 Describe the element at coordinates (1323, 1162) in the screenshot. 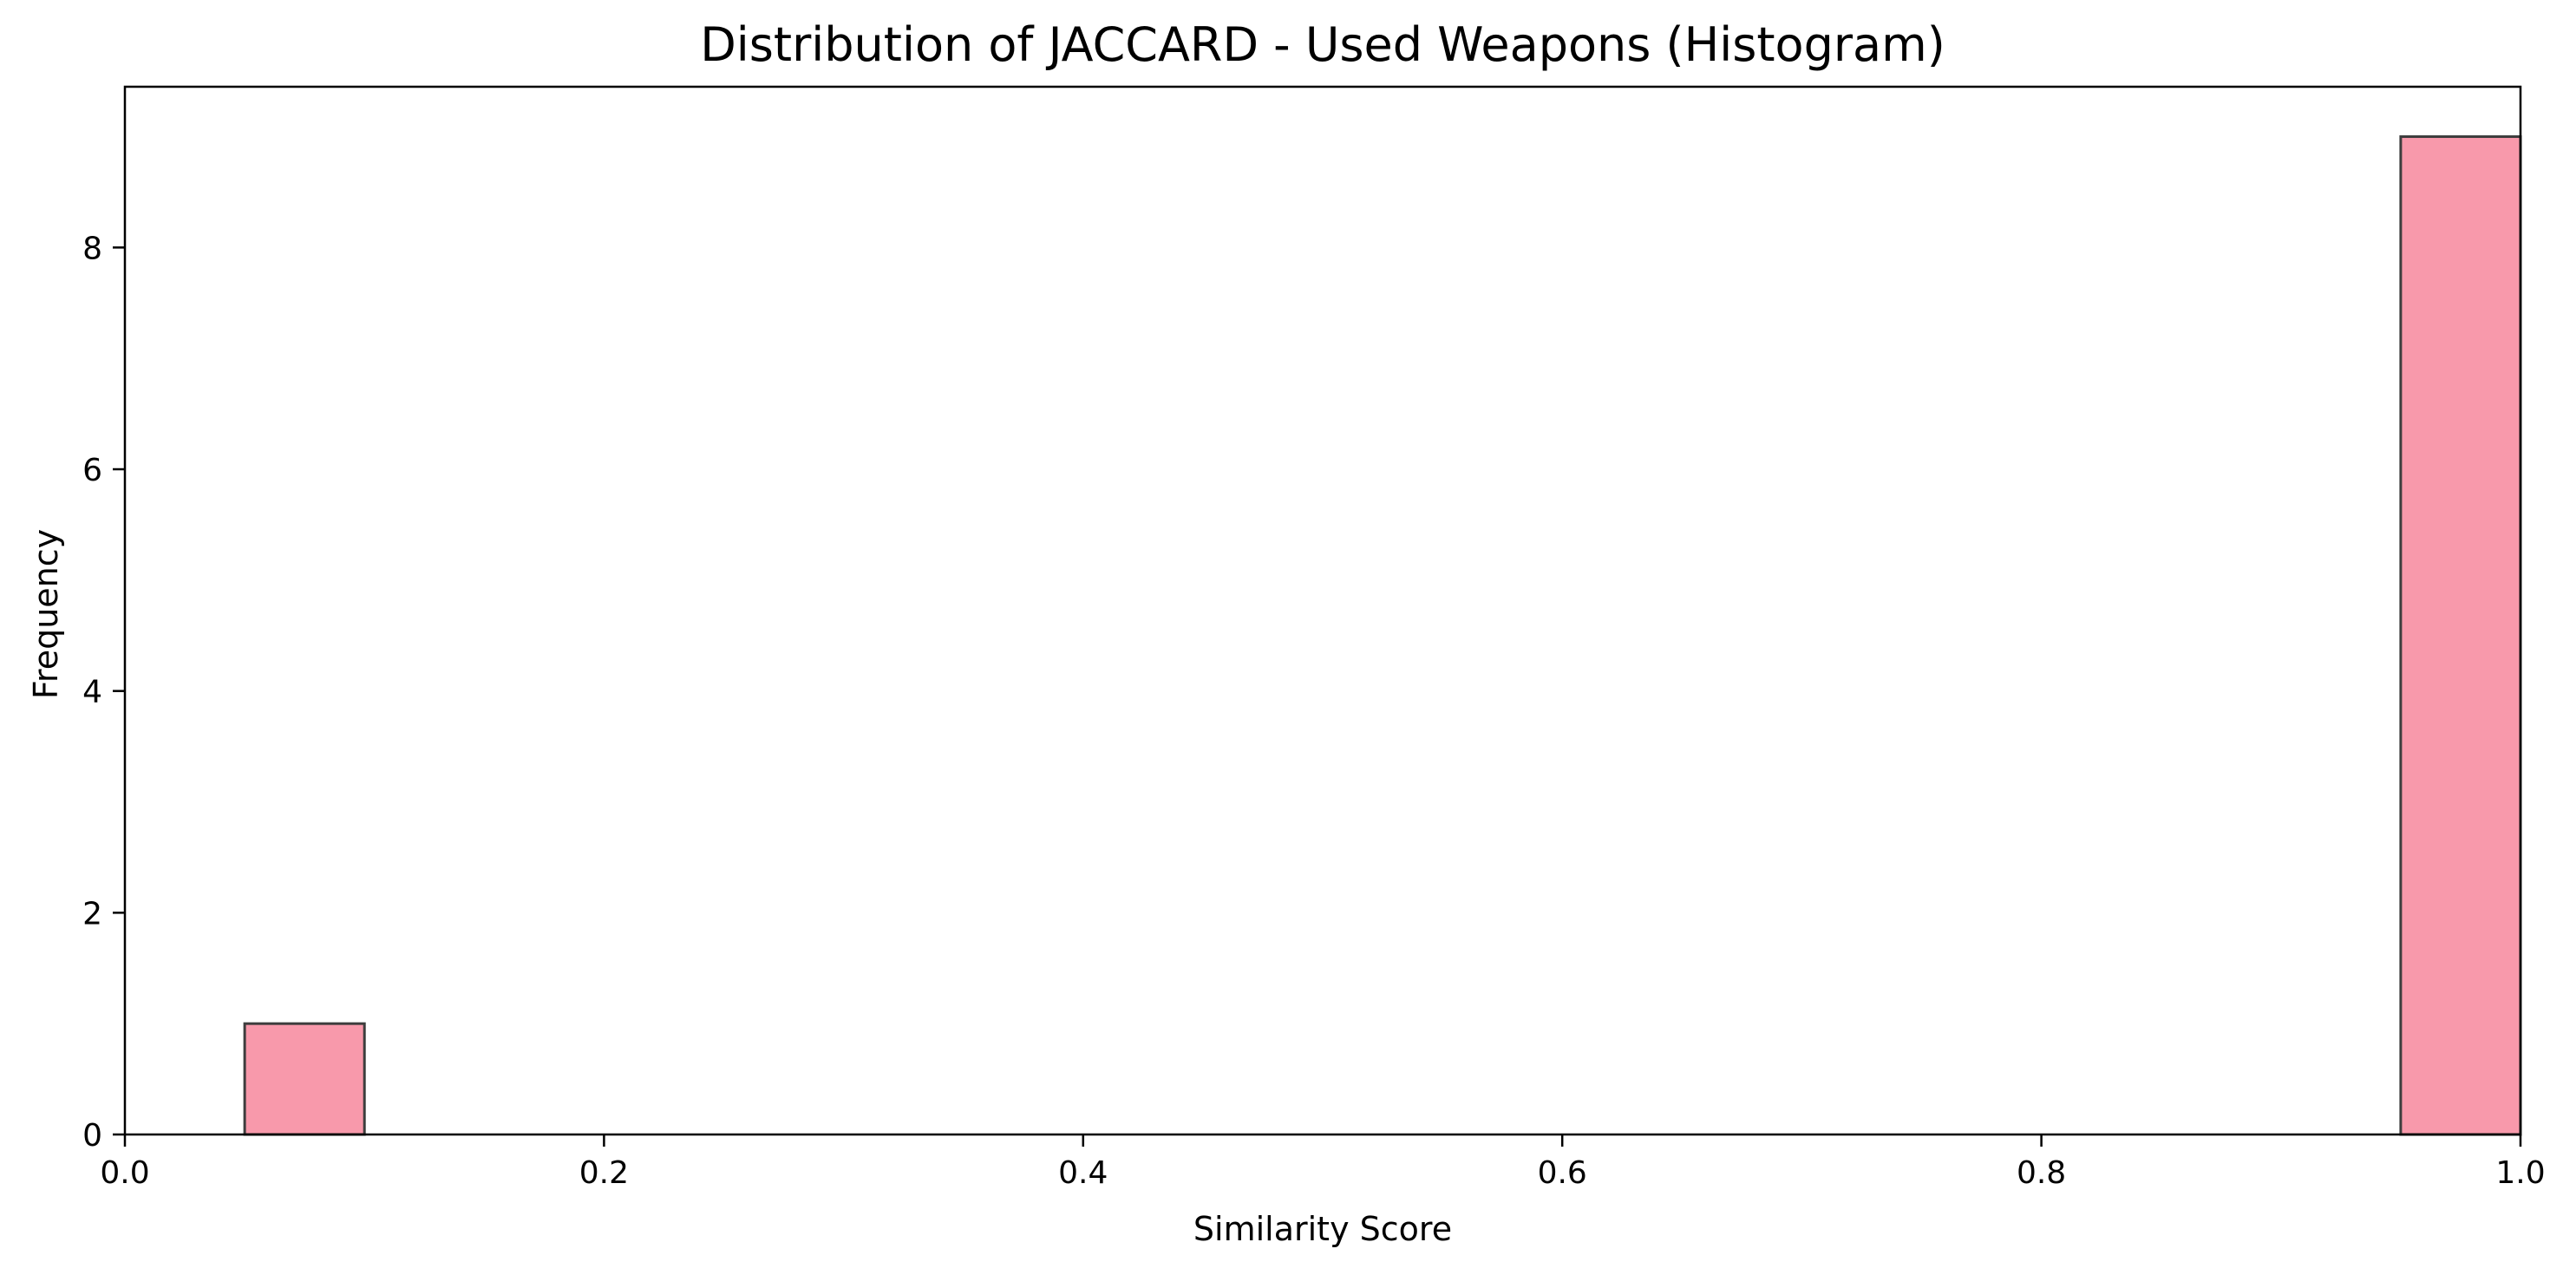

I see `x-axis-ticks: 0.0 0.2 0.4 0.6 0.8 1.0` at that location.